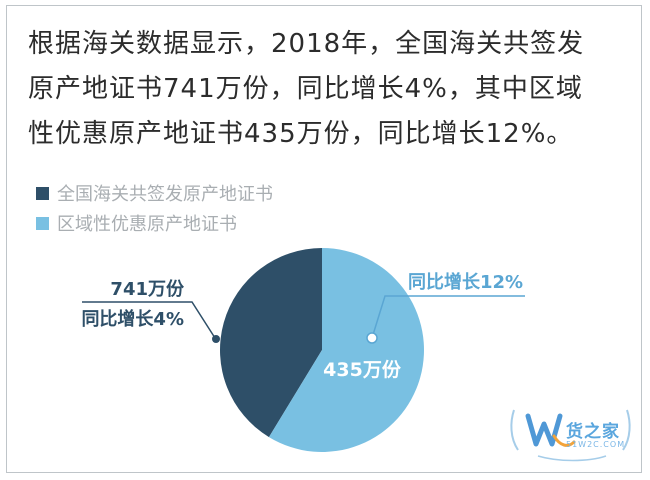 The height and width of the screenshot is (480, 650). Describe the element at coordinates (448, 317) in the screenshot. I see `leader-line-regional` at that location.